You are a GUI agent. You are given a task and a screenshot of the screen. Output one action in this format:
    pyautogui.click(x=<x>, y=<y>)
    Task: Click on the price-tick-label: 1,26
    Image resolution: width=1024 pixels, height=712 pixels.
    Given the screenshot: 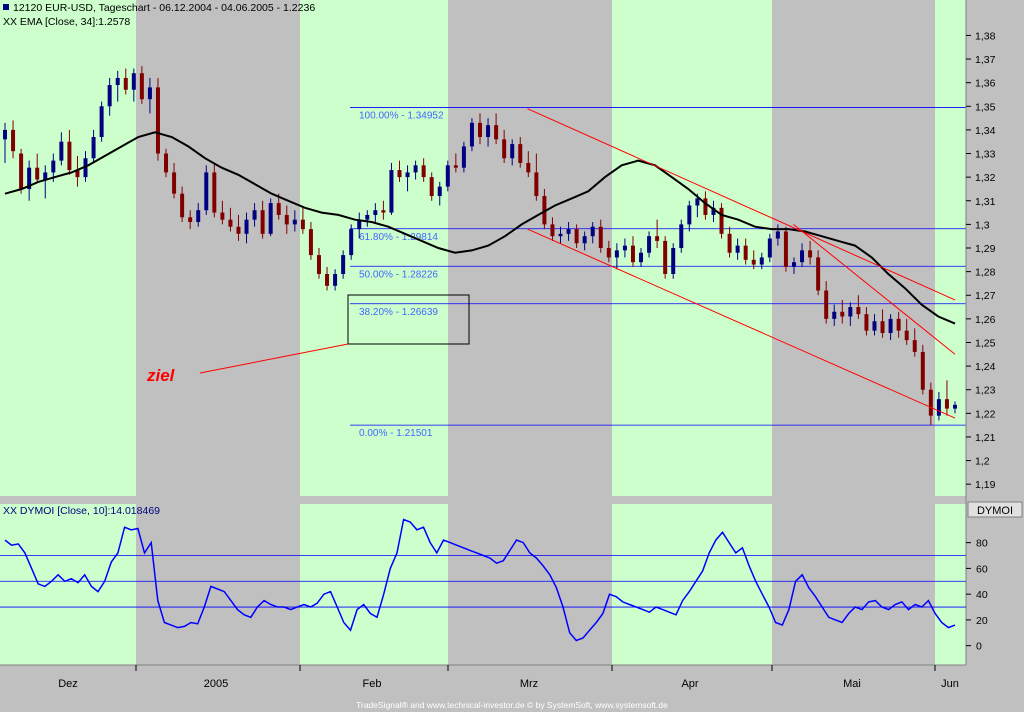 What is the action you would take?
    pyautogui.click(x=985, y=320)
    